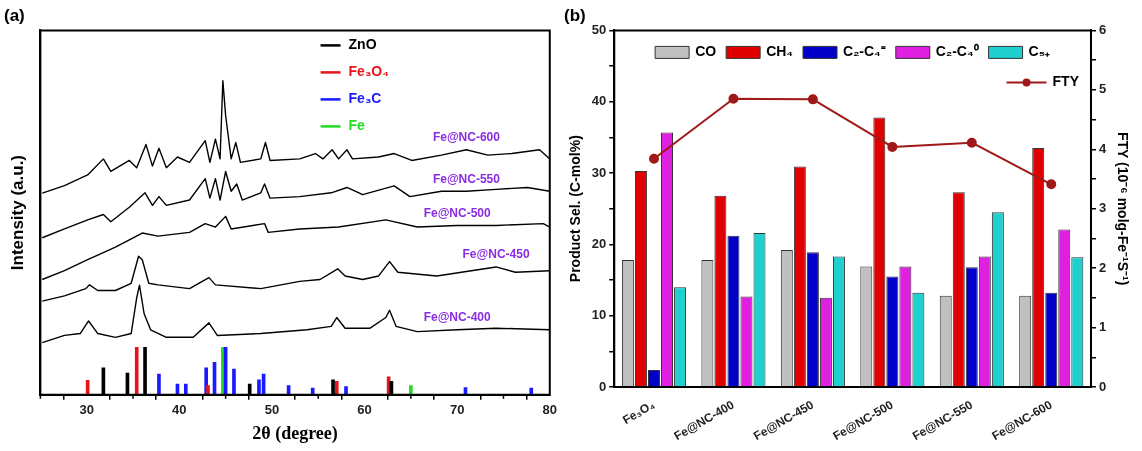 The height and width of the screenshot is (451, 1142). Describe the element at coordinates (957, 51) in the screenshot. I see `legend-label: C₂-C₄⁰` at that location.